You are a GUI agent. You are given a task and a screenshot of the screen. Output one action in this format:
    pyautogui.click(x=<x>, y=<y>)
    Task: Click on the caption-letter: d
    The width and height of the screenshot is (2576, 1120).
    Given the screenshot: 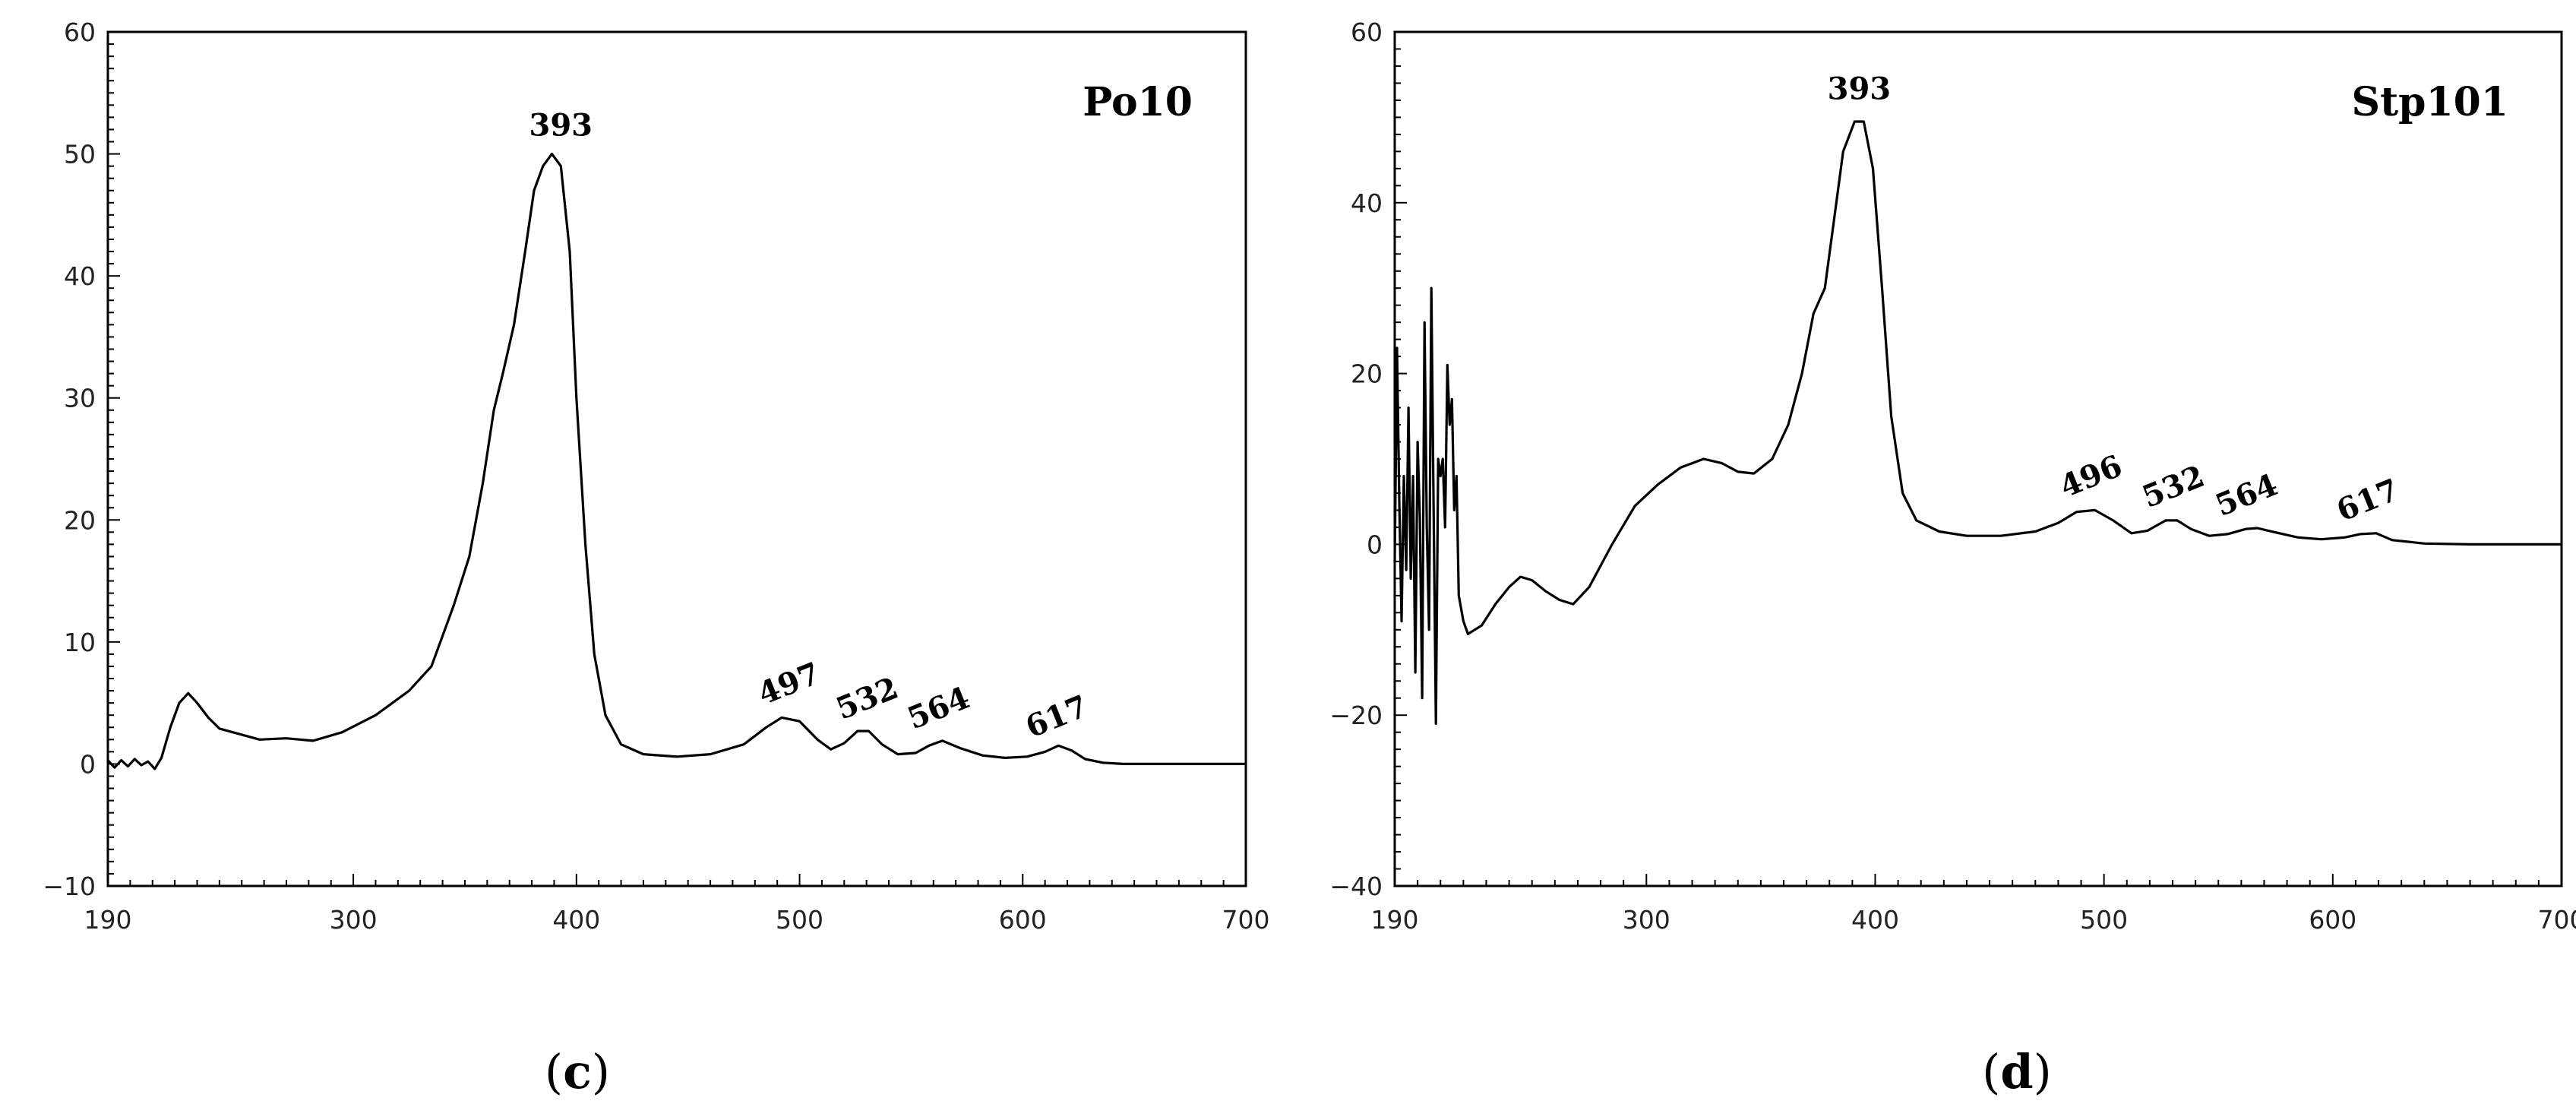 What is the action you would take?
    pyautogui.click(x=2016, y=1071)
    